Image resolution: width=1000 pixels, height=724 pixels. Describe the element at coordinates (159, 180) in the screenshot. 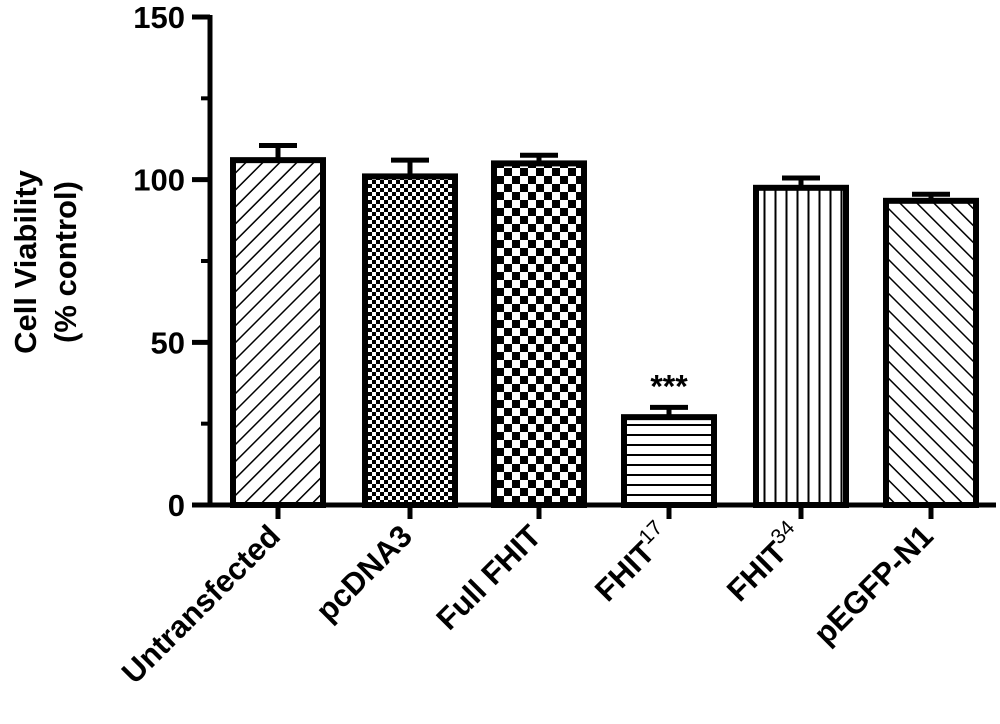

I see `y-tick-label: 100` at that location.